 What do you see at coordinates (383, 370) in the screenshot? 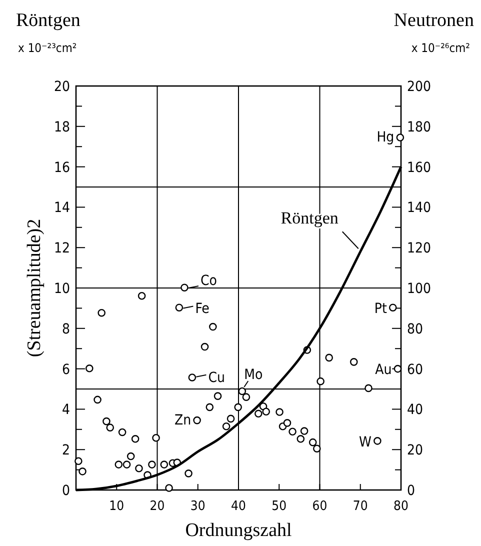
I see `annotation: Au` at bounding box center [383, 370].